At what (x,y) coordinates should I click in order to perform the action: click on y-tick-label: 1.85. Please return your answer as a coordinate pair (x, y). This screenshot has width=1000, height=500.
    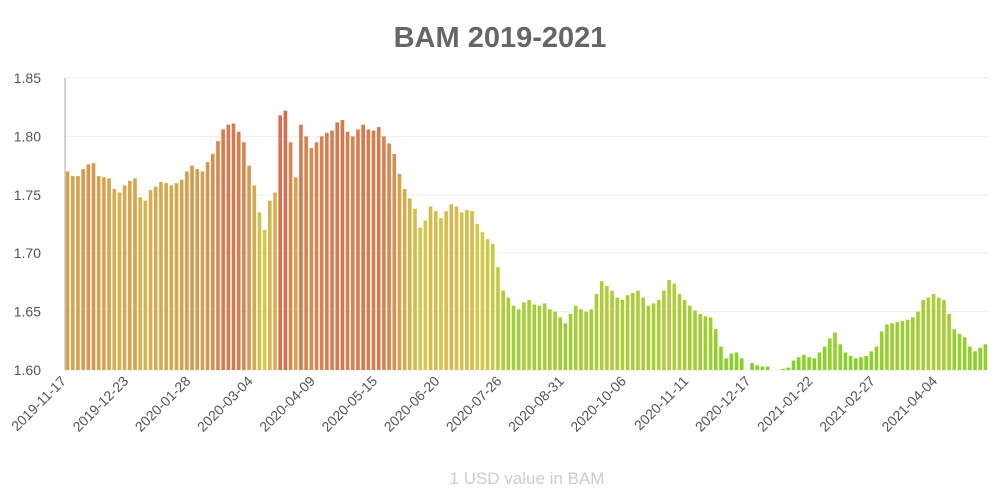
    Looking at the image, I should click on (27, 78).